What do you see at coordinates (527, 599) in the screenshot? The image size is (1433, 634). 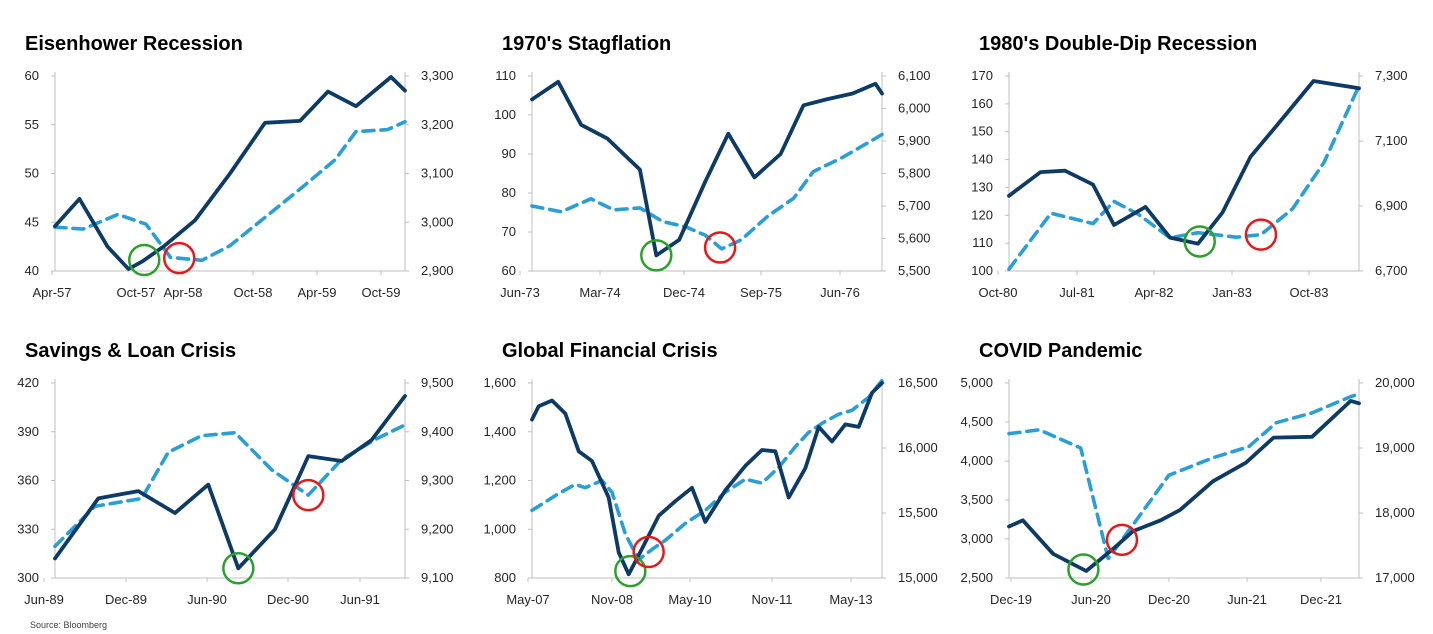 I see `x-tick-label: May-07` at bounding box center [527, 599].